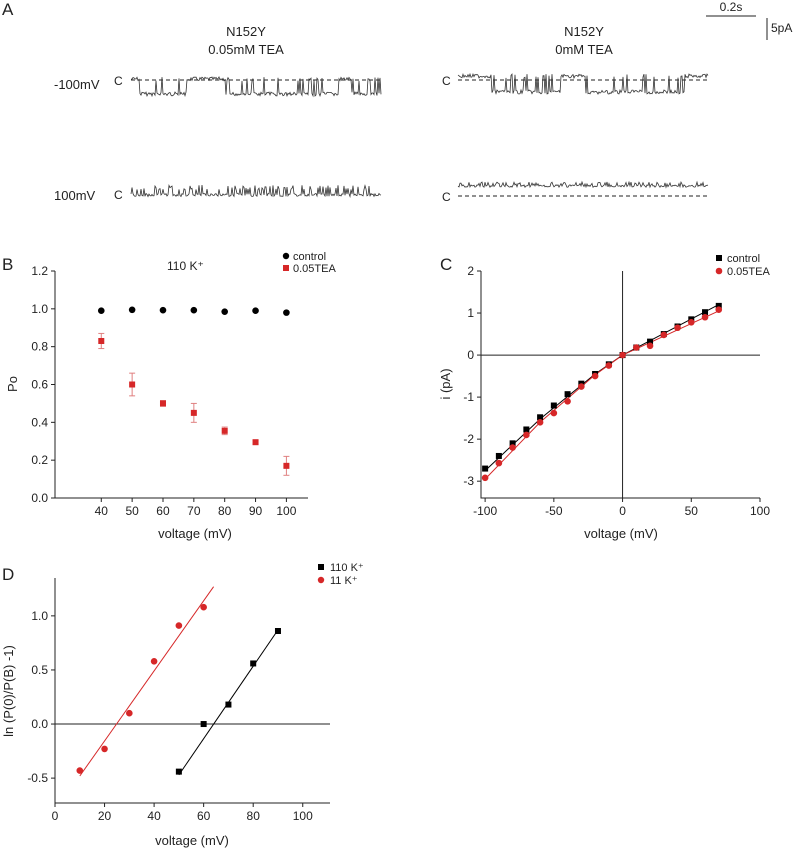 The height and width of the screenshot is (850, 794). Describe the element at coordinates (185, 266) in the screenshot. I see `chart-b-annotation: 110 K⁺` at that location.